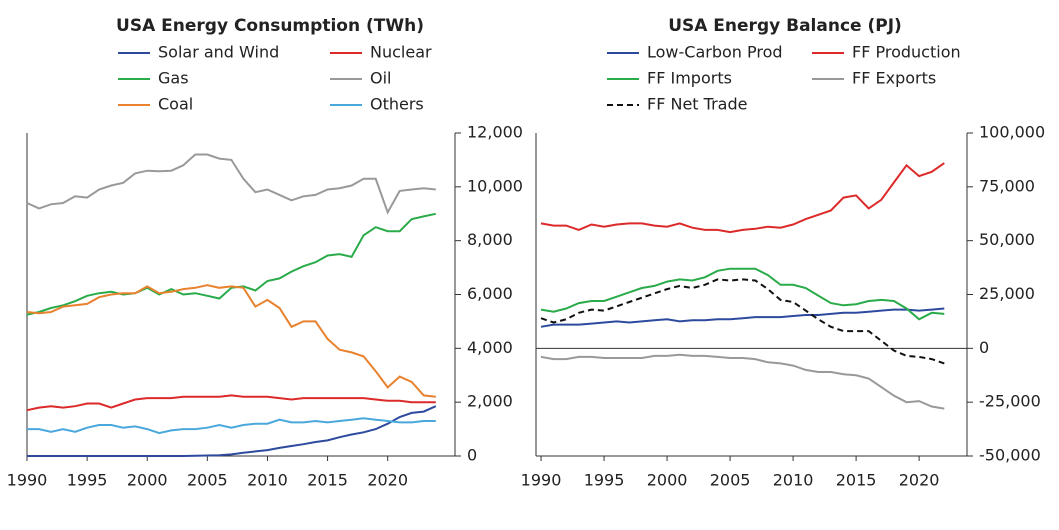  Describe the element at coordinates (1012, 132) in the screenshot. I see `y-tick-label: 100,000` at that location.